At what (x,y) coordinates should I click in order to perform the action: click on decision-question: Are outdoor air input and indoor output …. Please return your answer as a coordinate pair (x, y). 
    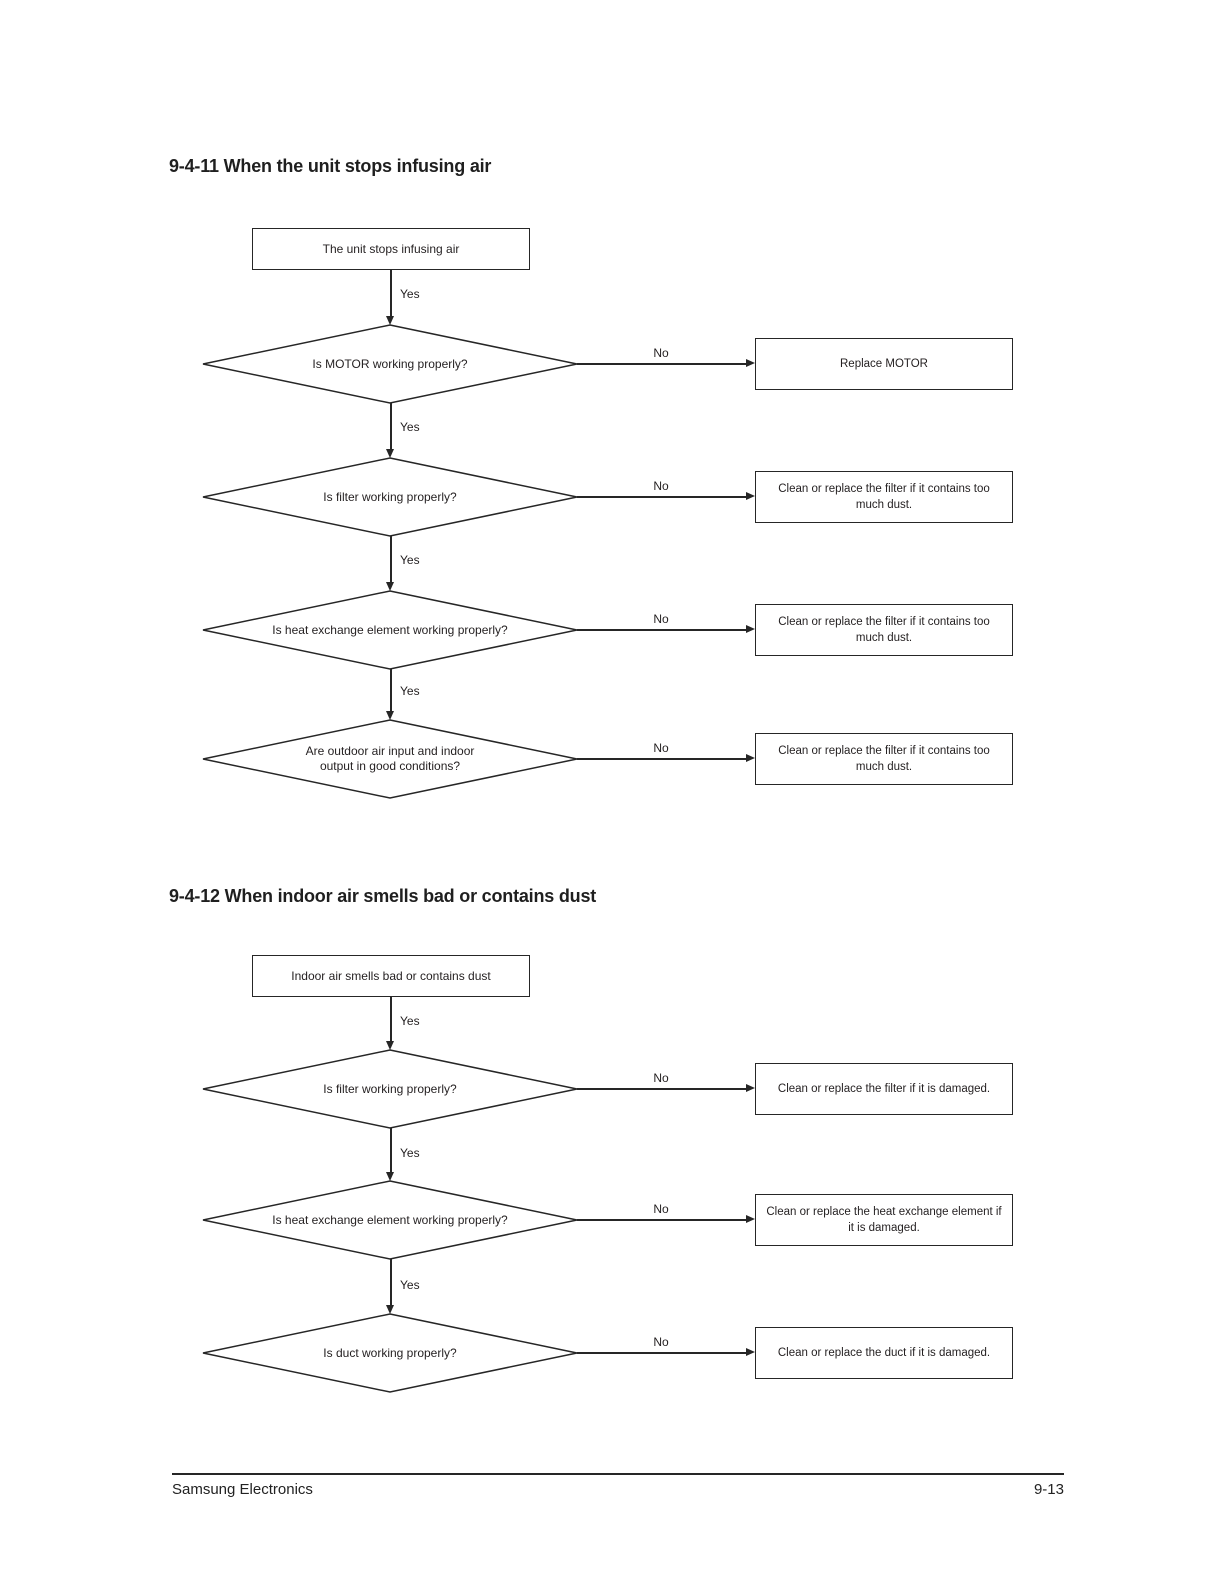
    Looking at the image, I should click on (390, 758).